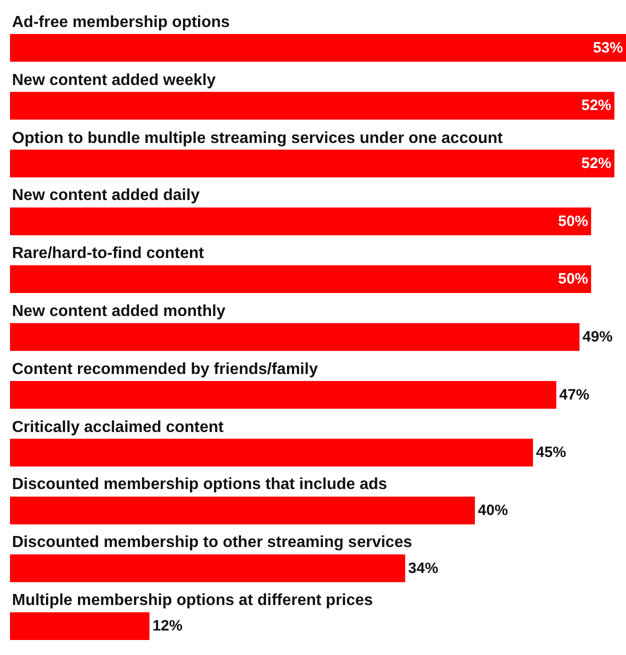  I want to click on y-tick-label: Discounted membership to other streaming services, so click(212, 542).